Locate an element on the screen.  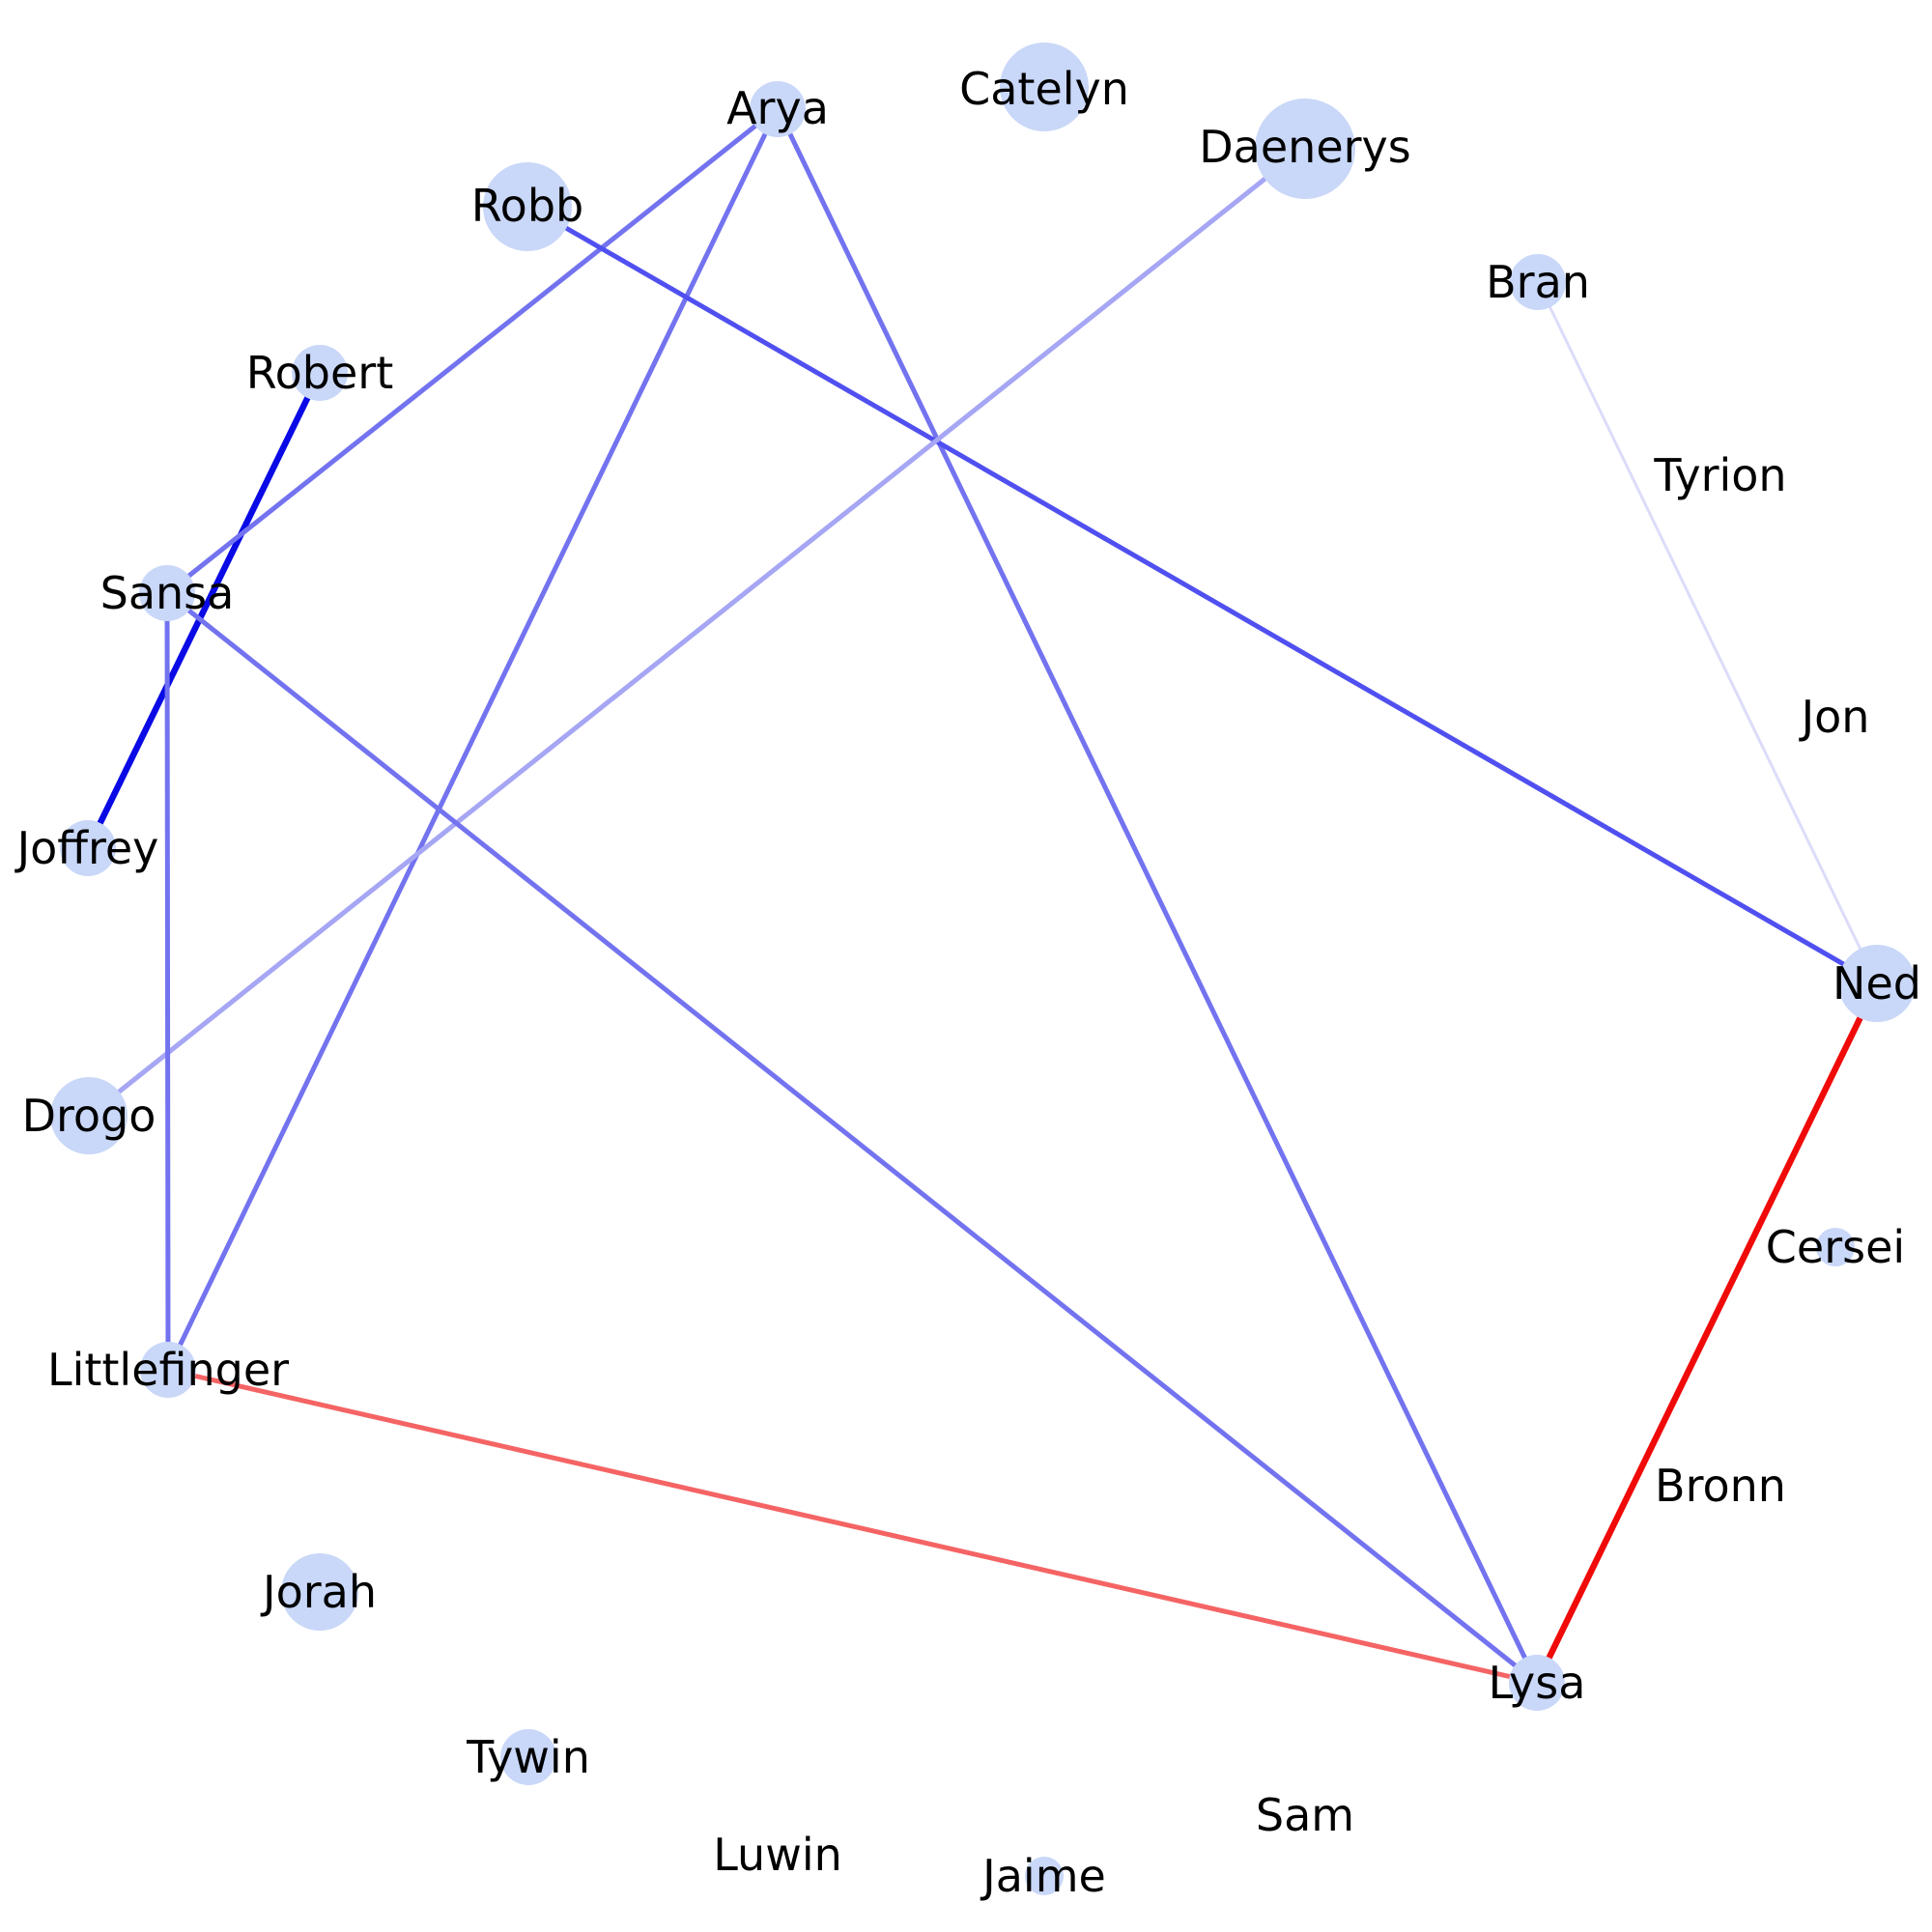
node-joffrey is located at coordinates (88, 848).